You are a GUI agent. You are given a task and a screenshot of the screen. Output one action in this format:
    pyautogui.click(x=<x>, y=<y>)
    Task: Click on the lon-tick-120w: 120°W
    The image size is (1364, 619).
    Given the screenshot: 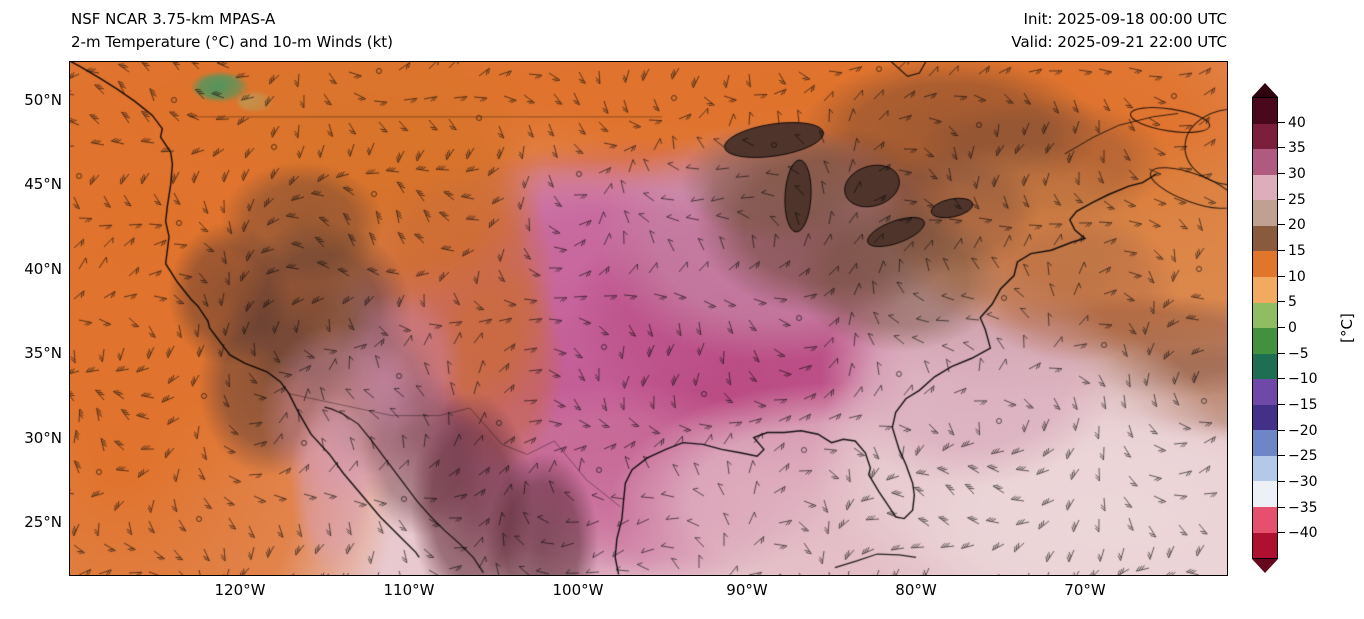 What is the action you would take?
    pyautogui.click(x=240, y=590)
    